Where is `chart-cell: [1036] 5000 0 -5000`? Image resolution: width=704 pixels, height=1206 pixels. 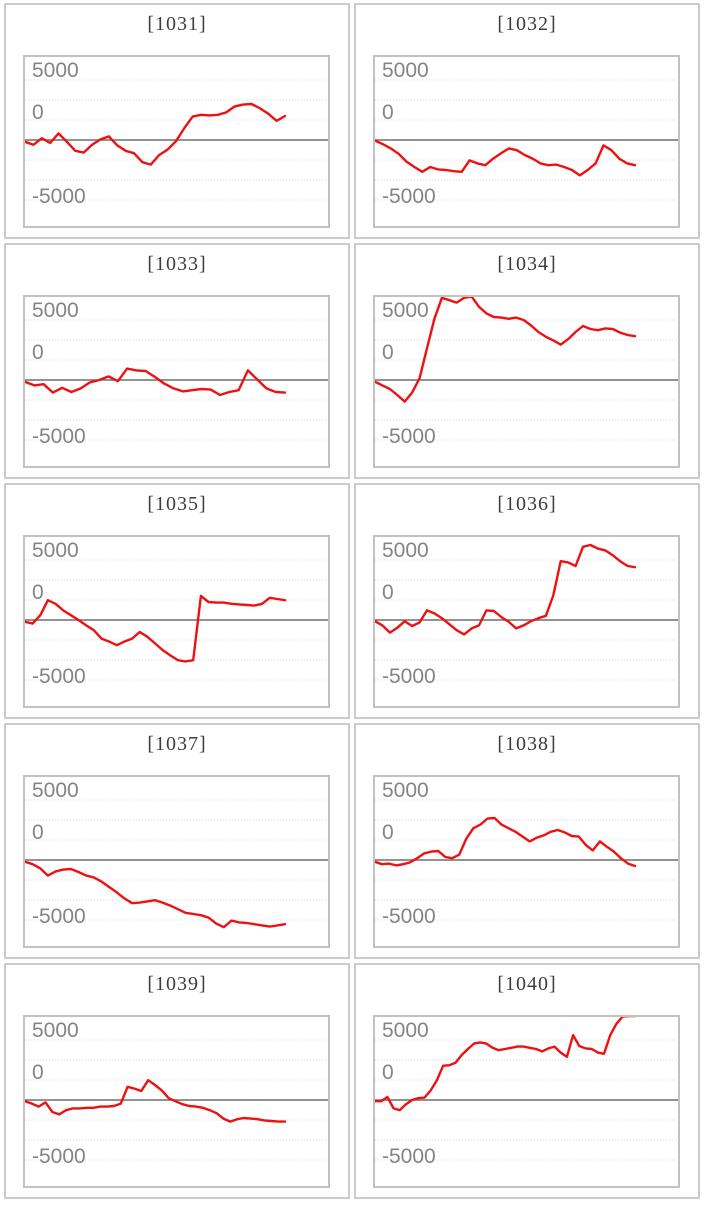 chart-cell: [1036] 5000 0 -5000 is located at coordinates (527, 601).